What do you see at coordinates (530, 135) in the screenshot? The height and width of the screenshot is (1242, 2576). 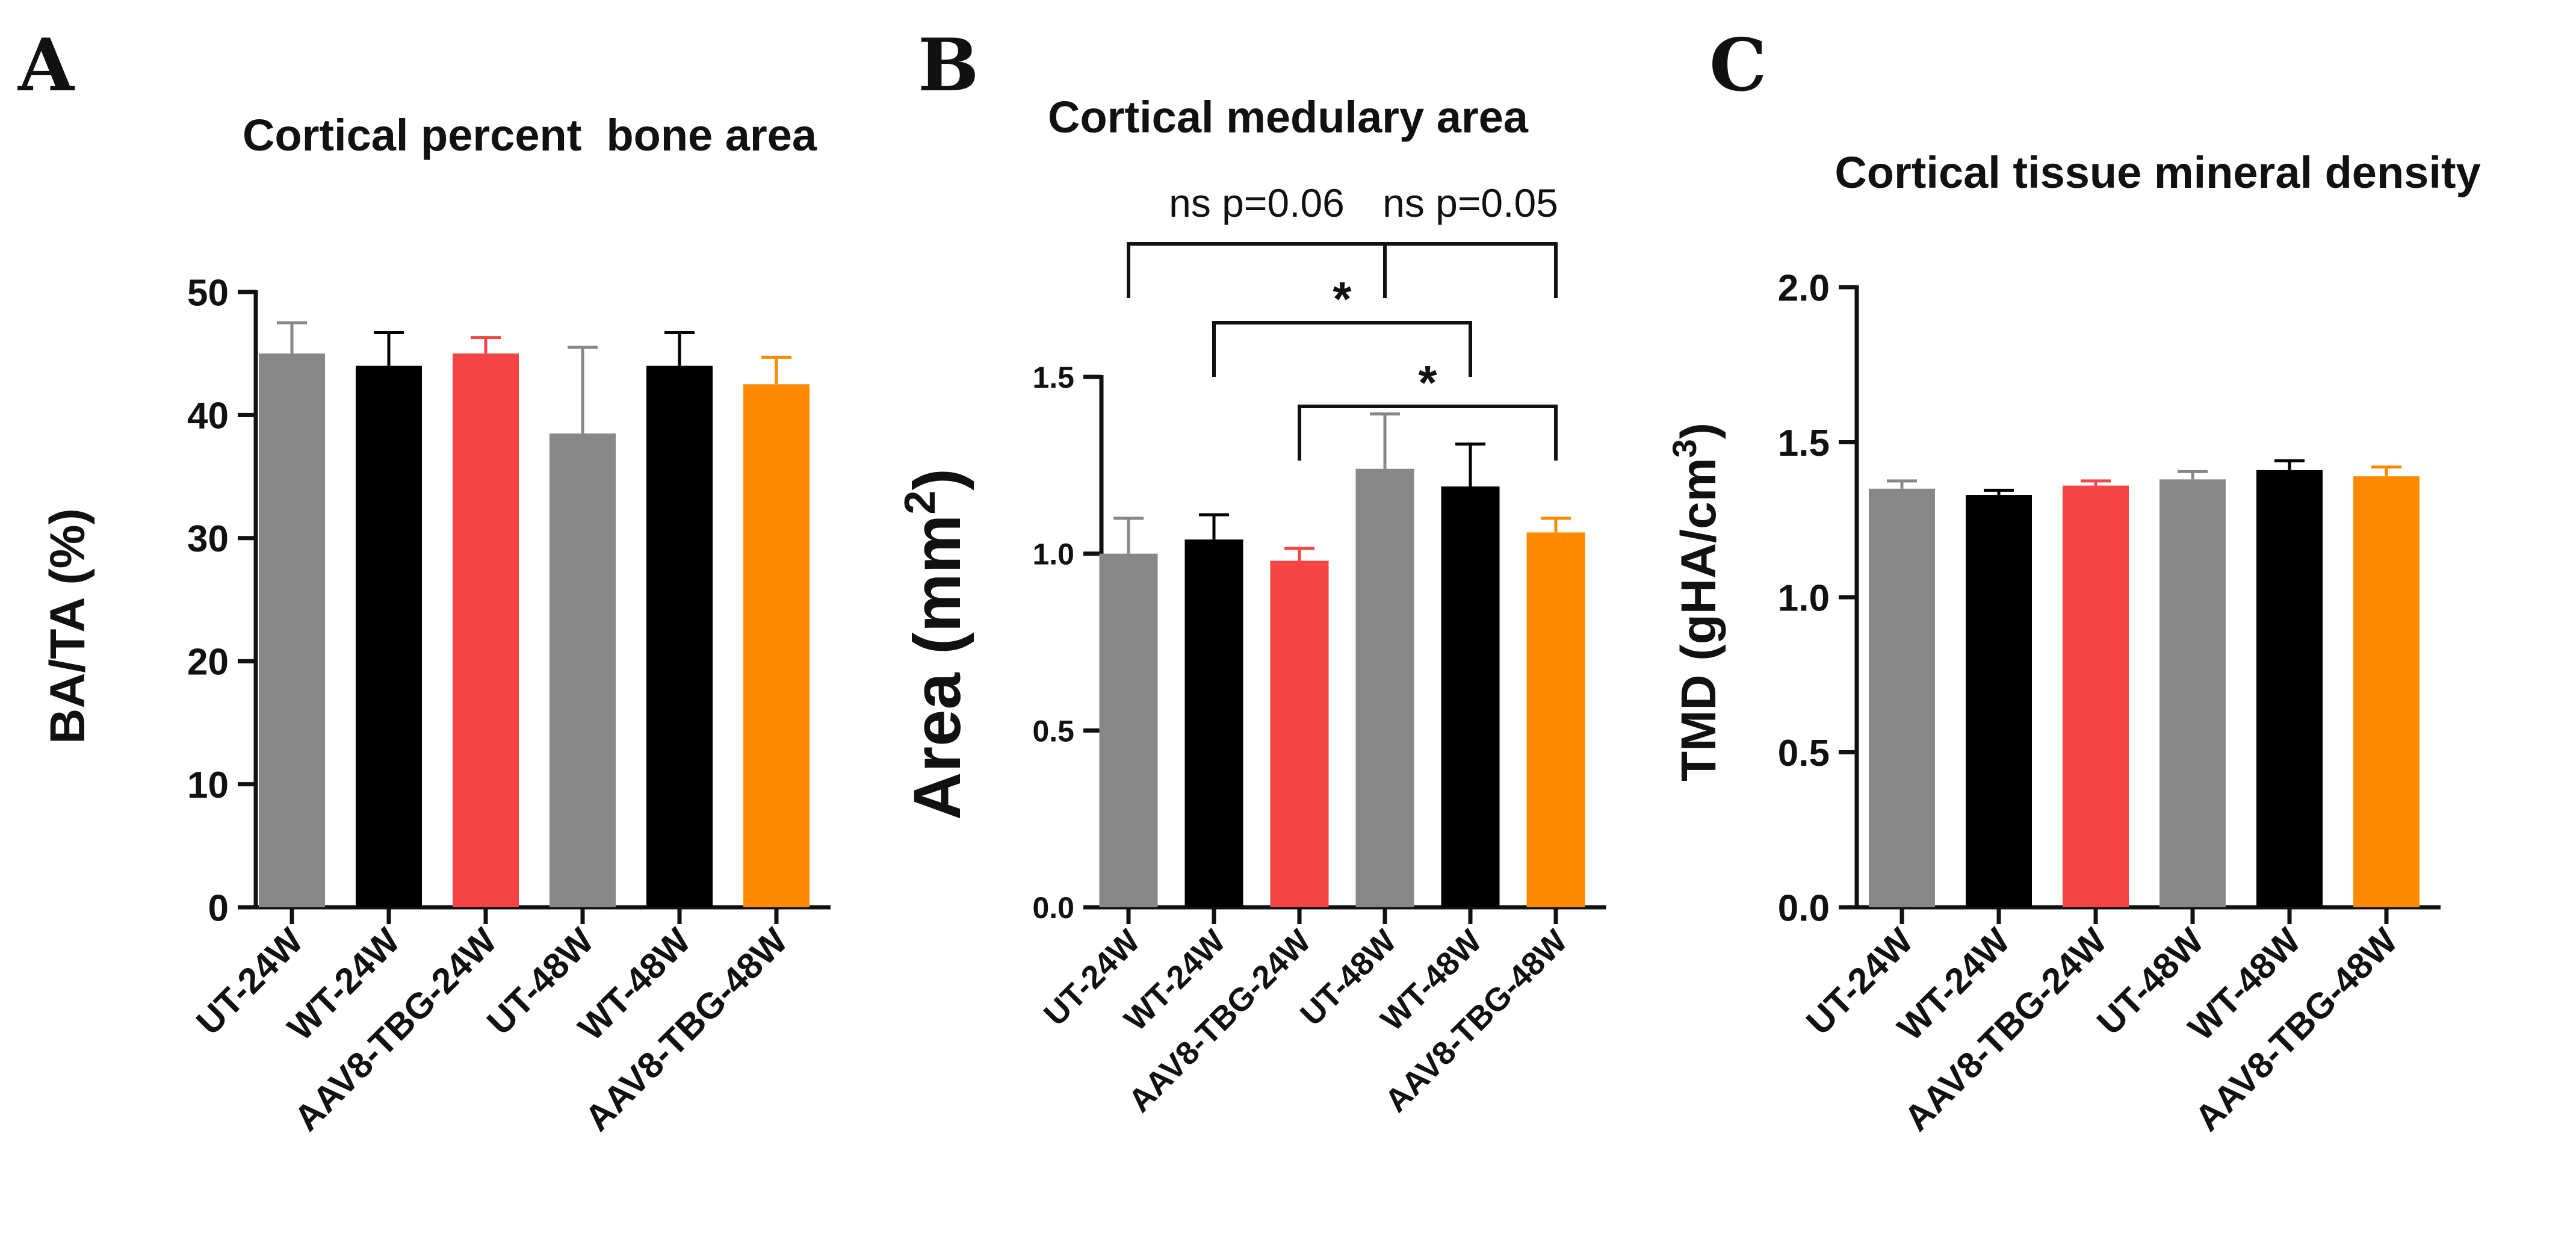 I see `panel-a-title: Cortical percent bone area` at bounding box center [530, 135].